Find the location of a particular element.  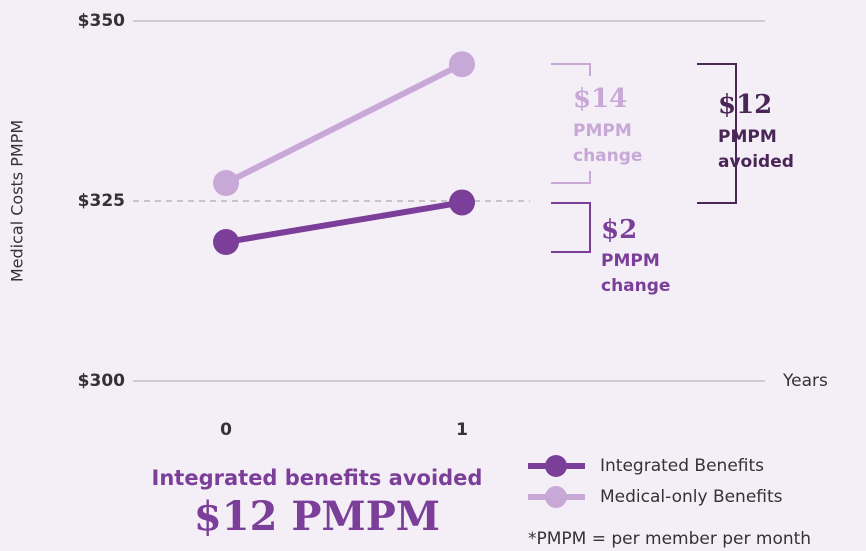

y-axis-label: Medical Costs PMPM is located at coordinates (17, 201).